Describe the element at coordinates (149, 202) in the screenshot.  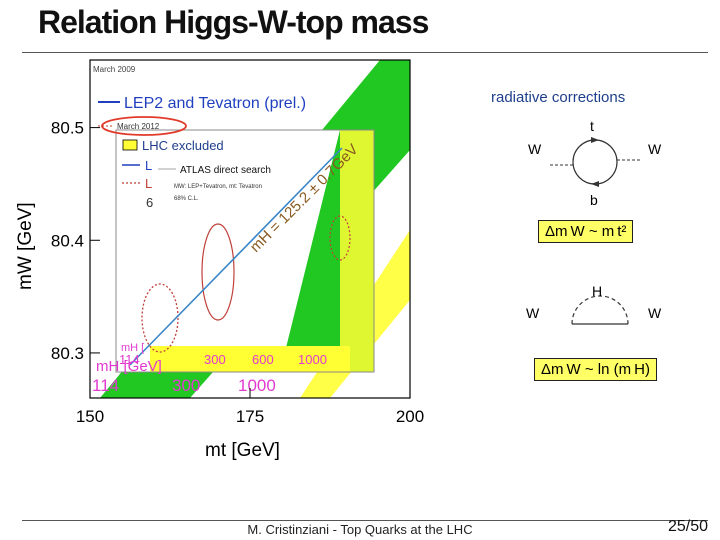
I see `legend-cl-value: 6` at that location.